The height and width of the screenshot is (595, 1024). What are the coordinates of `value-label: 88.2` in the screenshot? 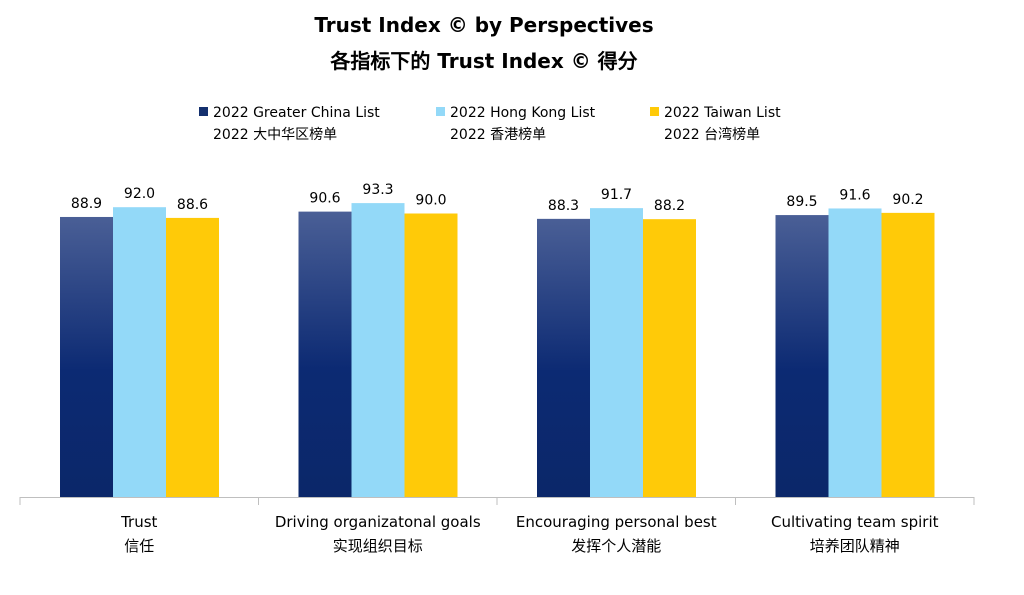 It's located at (669, 206).